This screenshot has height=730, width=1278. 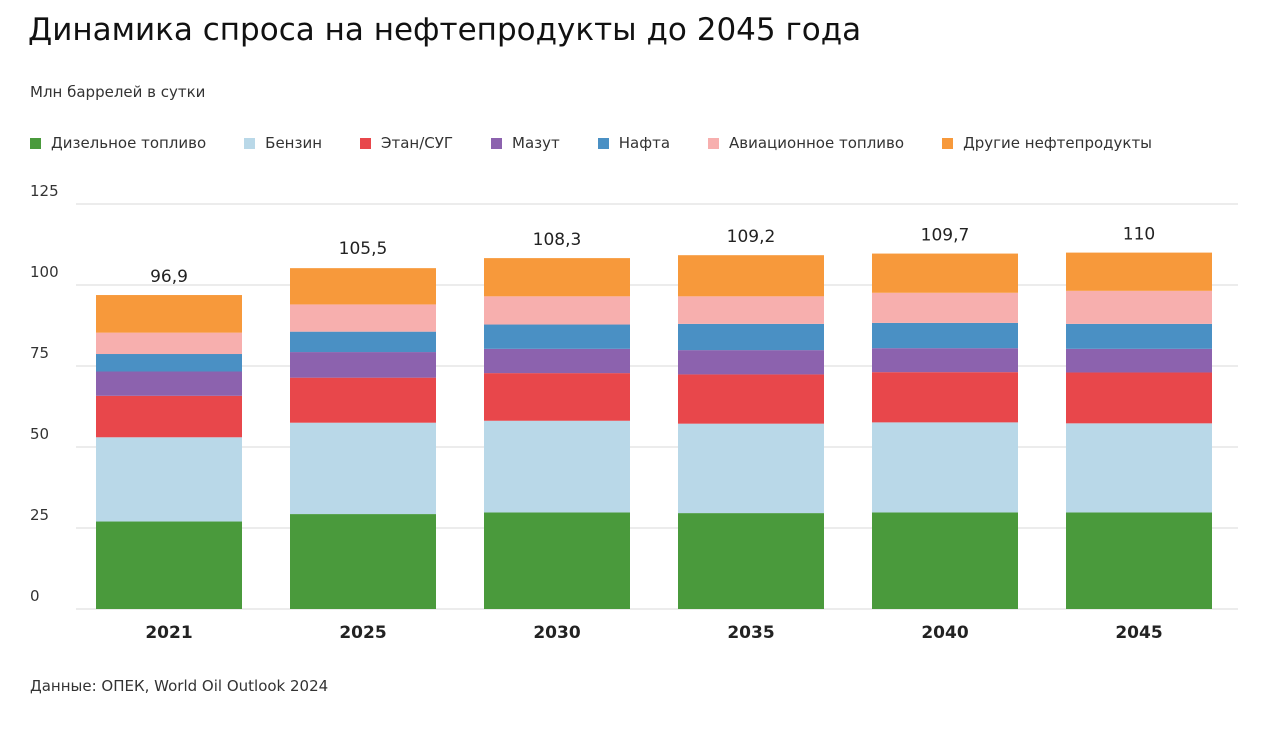 I want to click on legend-item: Другие нефтепродукты, so click(x=1047, y=143).